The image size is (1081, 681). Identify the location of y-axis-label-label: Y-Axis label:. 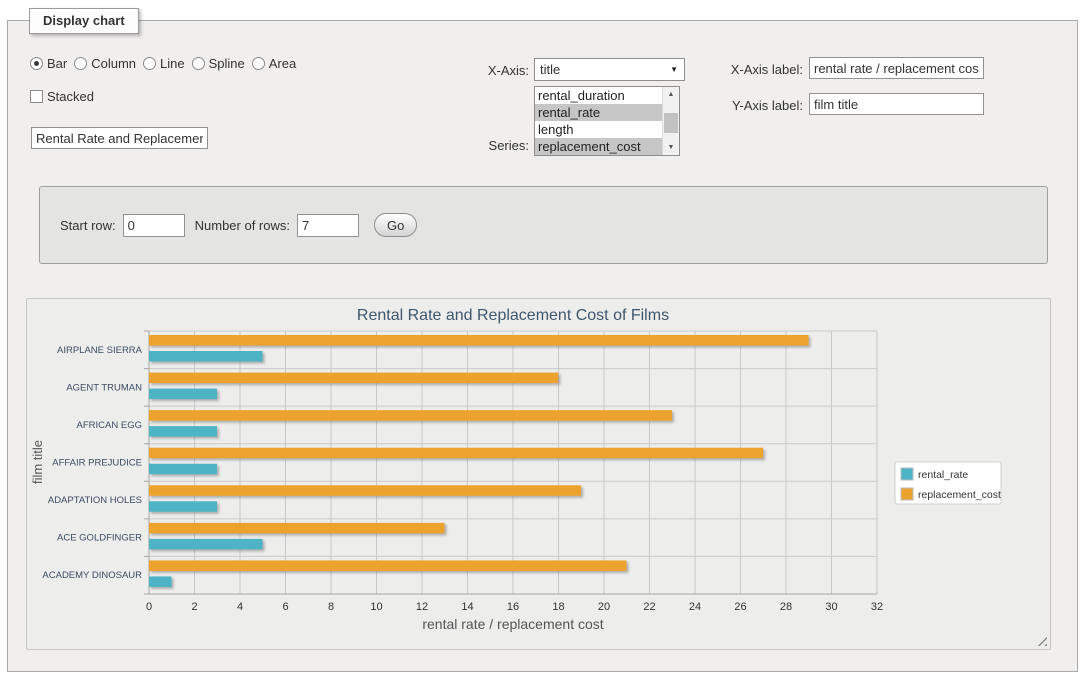
(767, 105).